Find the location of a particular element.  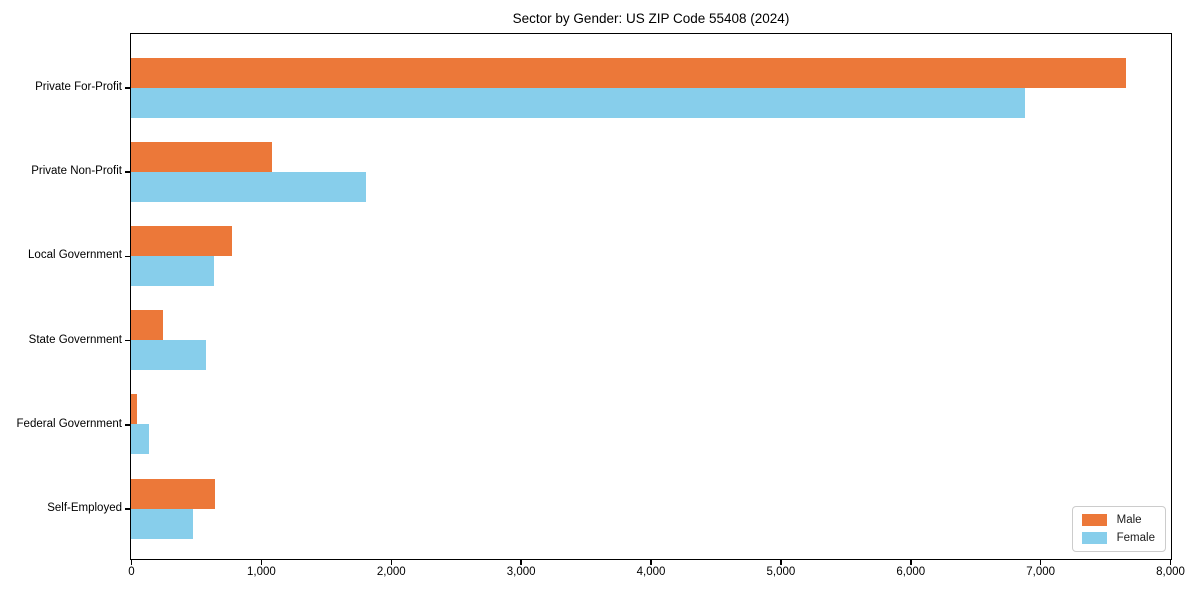

y-tick-label: Private For-Profit is located at coordinates (78, 87).